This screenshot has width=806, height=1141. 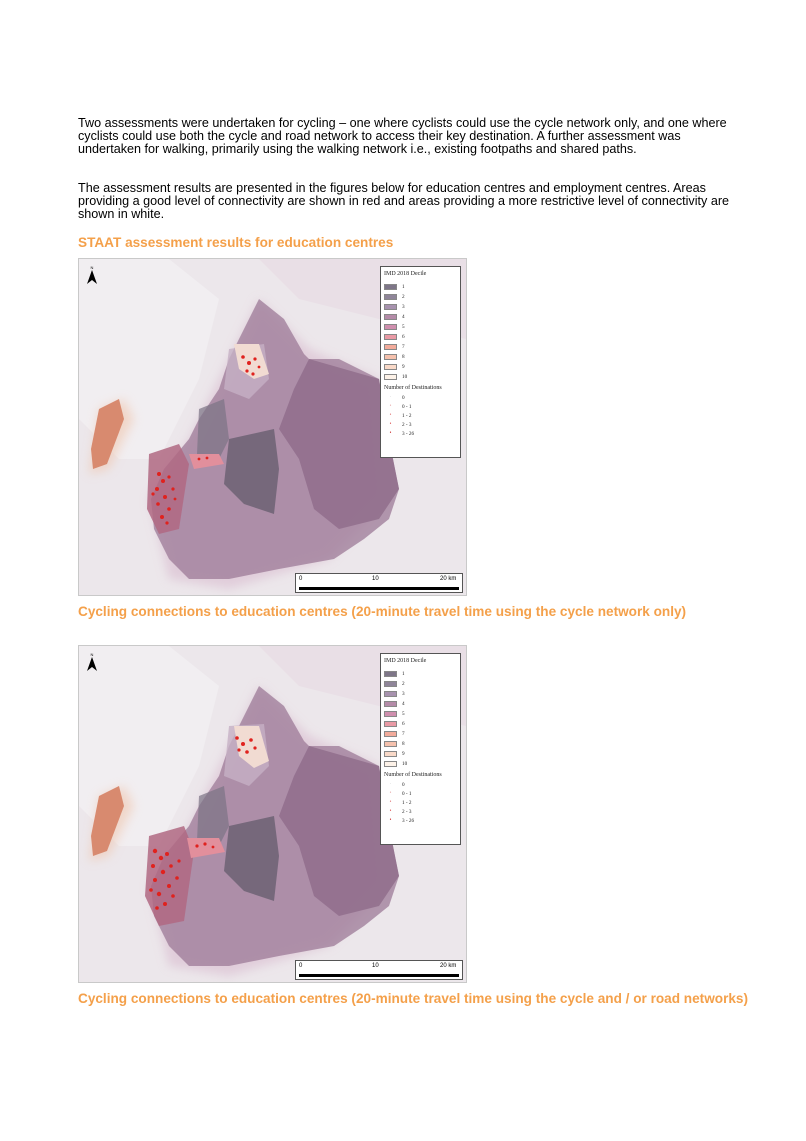 I want to click on scale-label-20: 20 km, so click(x=448, y=966).